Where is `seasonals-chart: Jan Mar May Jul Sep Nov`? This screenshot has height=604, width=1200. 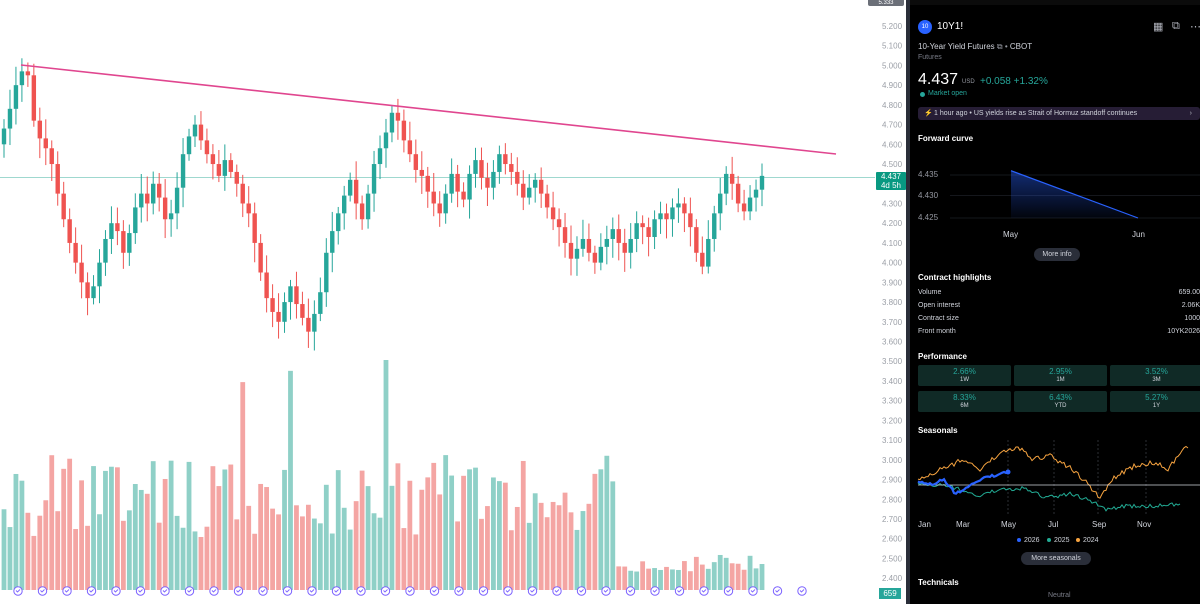 seasonals-chart: Jan Mar May Jul Sep Nov is located at coordinates (1058, 484).